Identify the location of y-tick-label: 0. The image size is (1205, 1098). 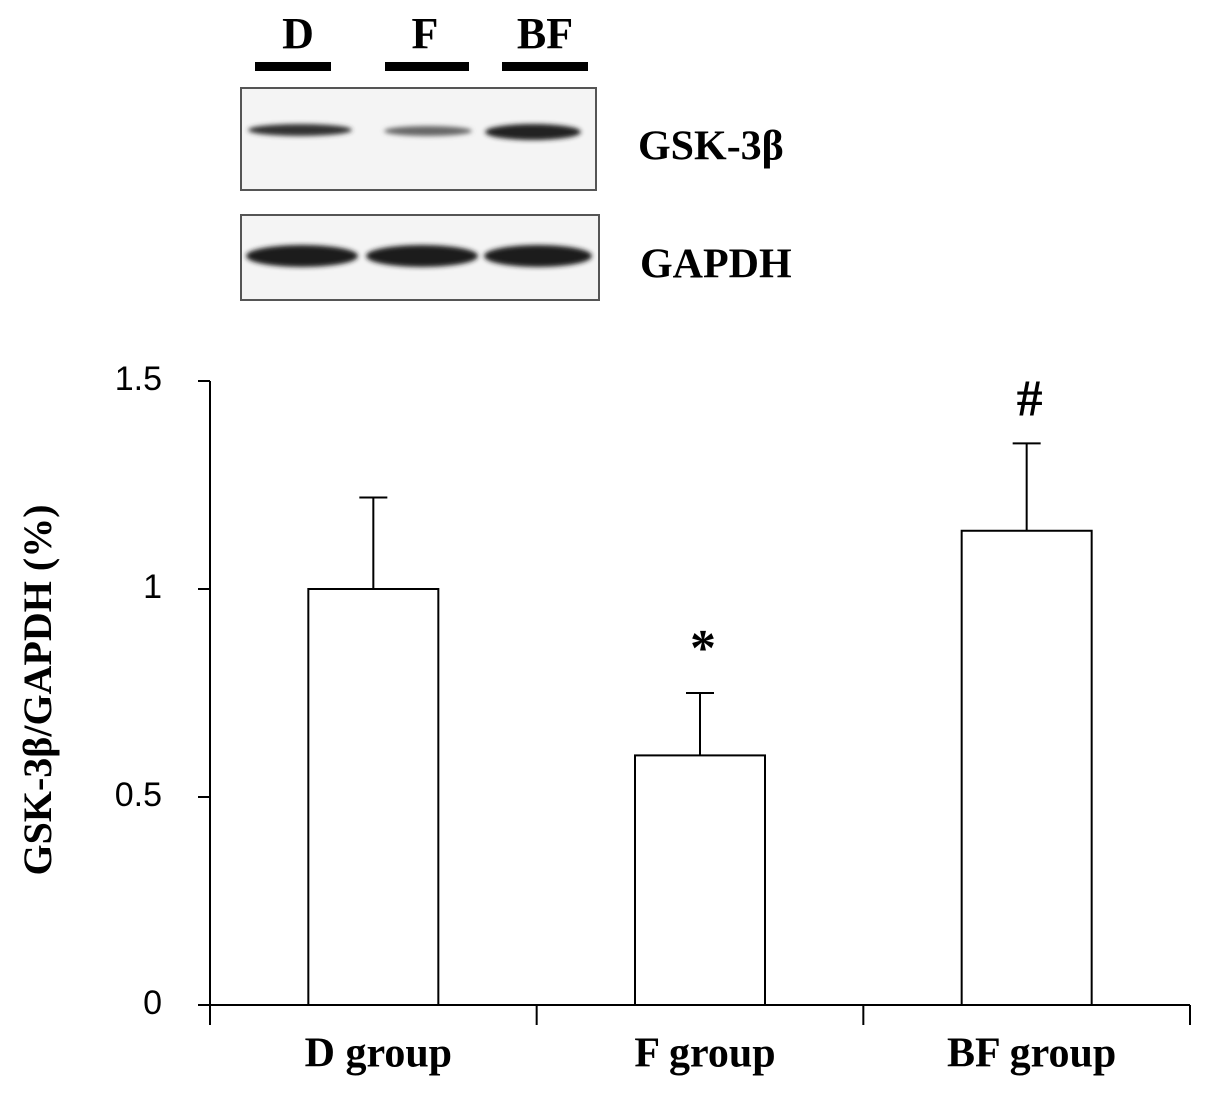
(152, 1003).